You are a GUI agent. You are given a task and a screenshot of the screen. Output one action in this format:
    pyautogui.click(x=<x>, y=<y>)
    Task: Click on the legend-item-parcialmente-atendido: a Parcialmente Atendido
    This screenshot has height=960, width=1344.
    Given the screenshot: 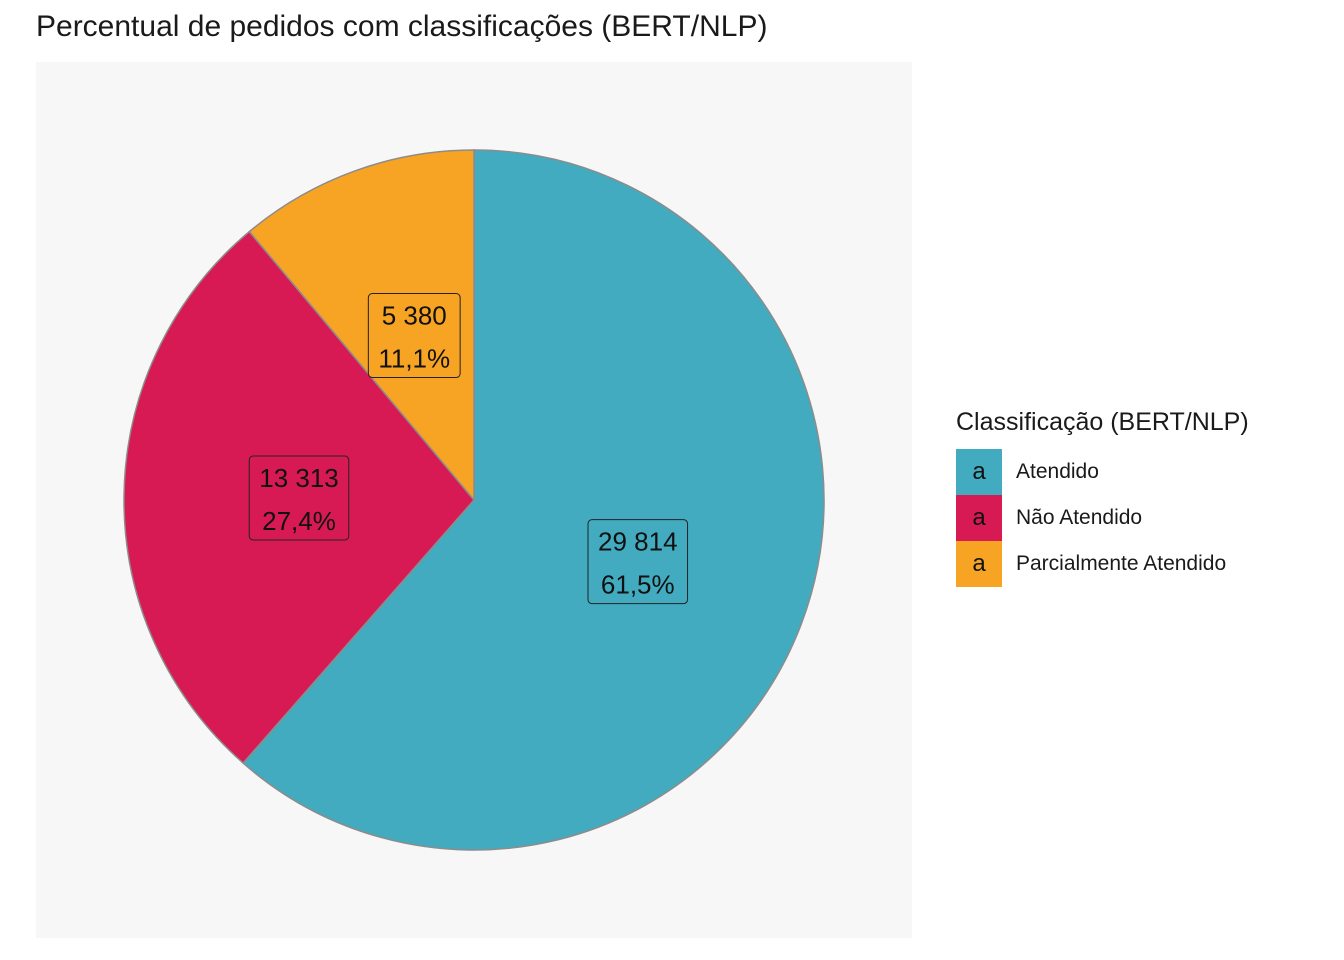 What is the action you would take?
    pyautogui.click(x=1102, y=564)
    